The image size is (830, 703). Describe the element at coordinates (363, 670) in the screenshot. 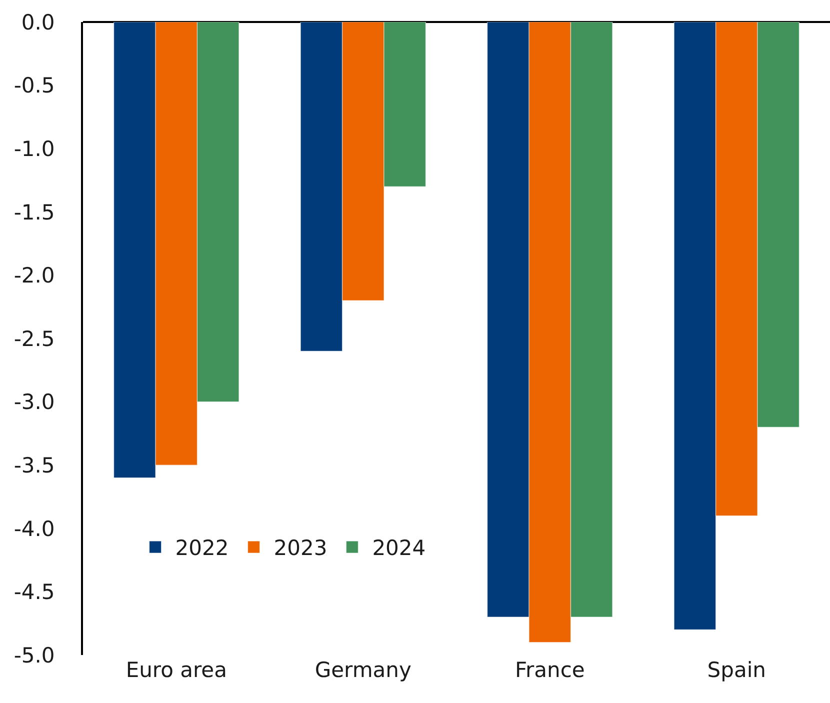

I see `x-tick-label: Germany` at that location.